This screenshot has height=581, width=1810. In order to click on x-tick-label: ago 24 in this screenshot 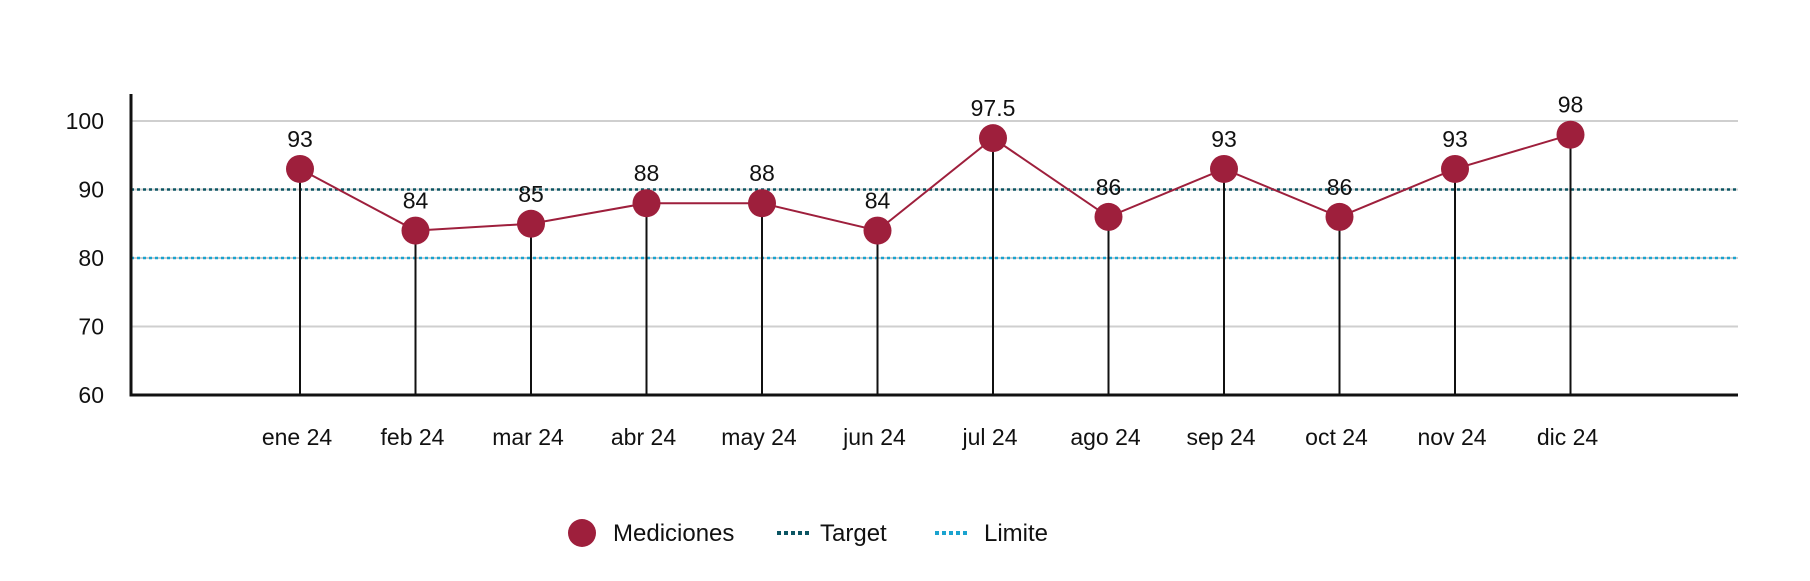, I will do `click(1105, 437)`.